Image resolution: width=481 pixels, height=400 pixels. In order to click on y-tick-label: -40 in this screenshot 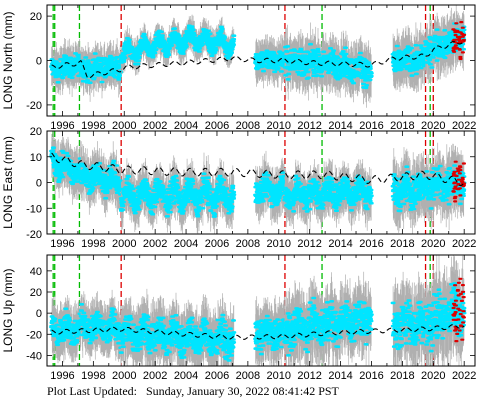, I will do `click(34, 356)`.